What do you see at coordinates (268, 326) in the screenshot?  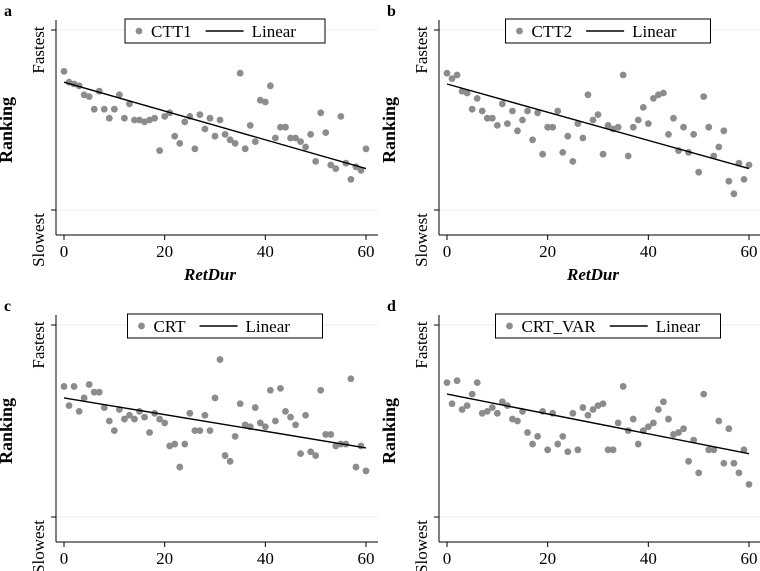 I see `legend-fit-label: Linear` at bounding box center [268, 326].